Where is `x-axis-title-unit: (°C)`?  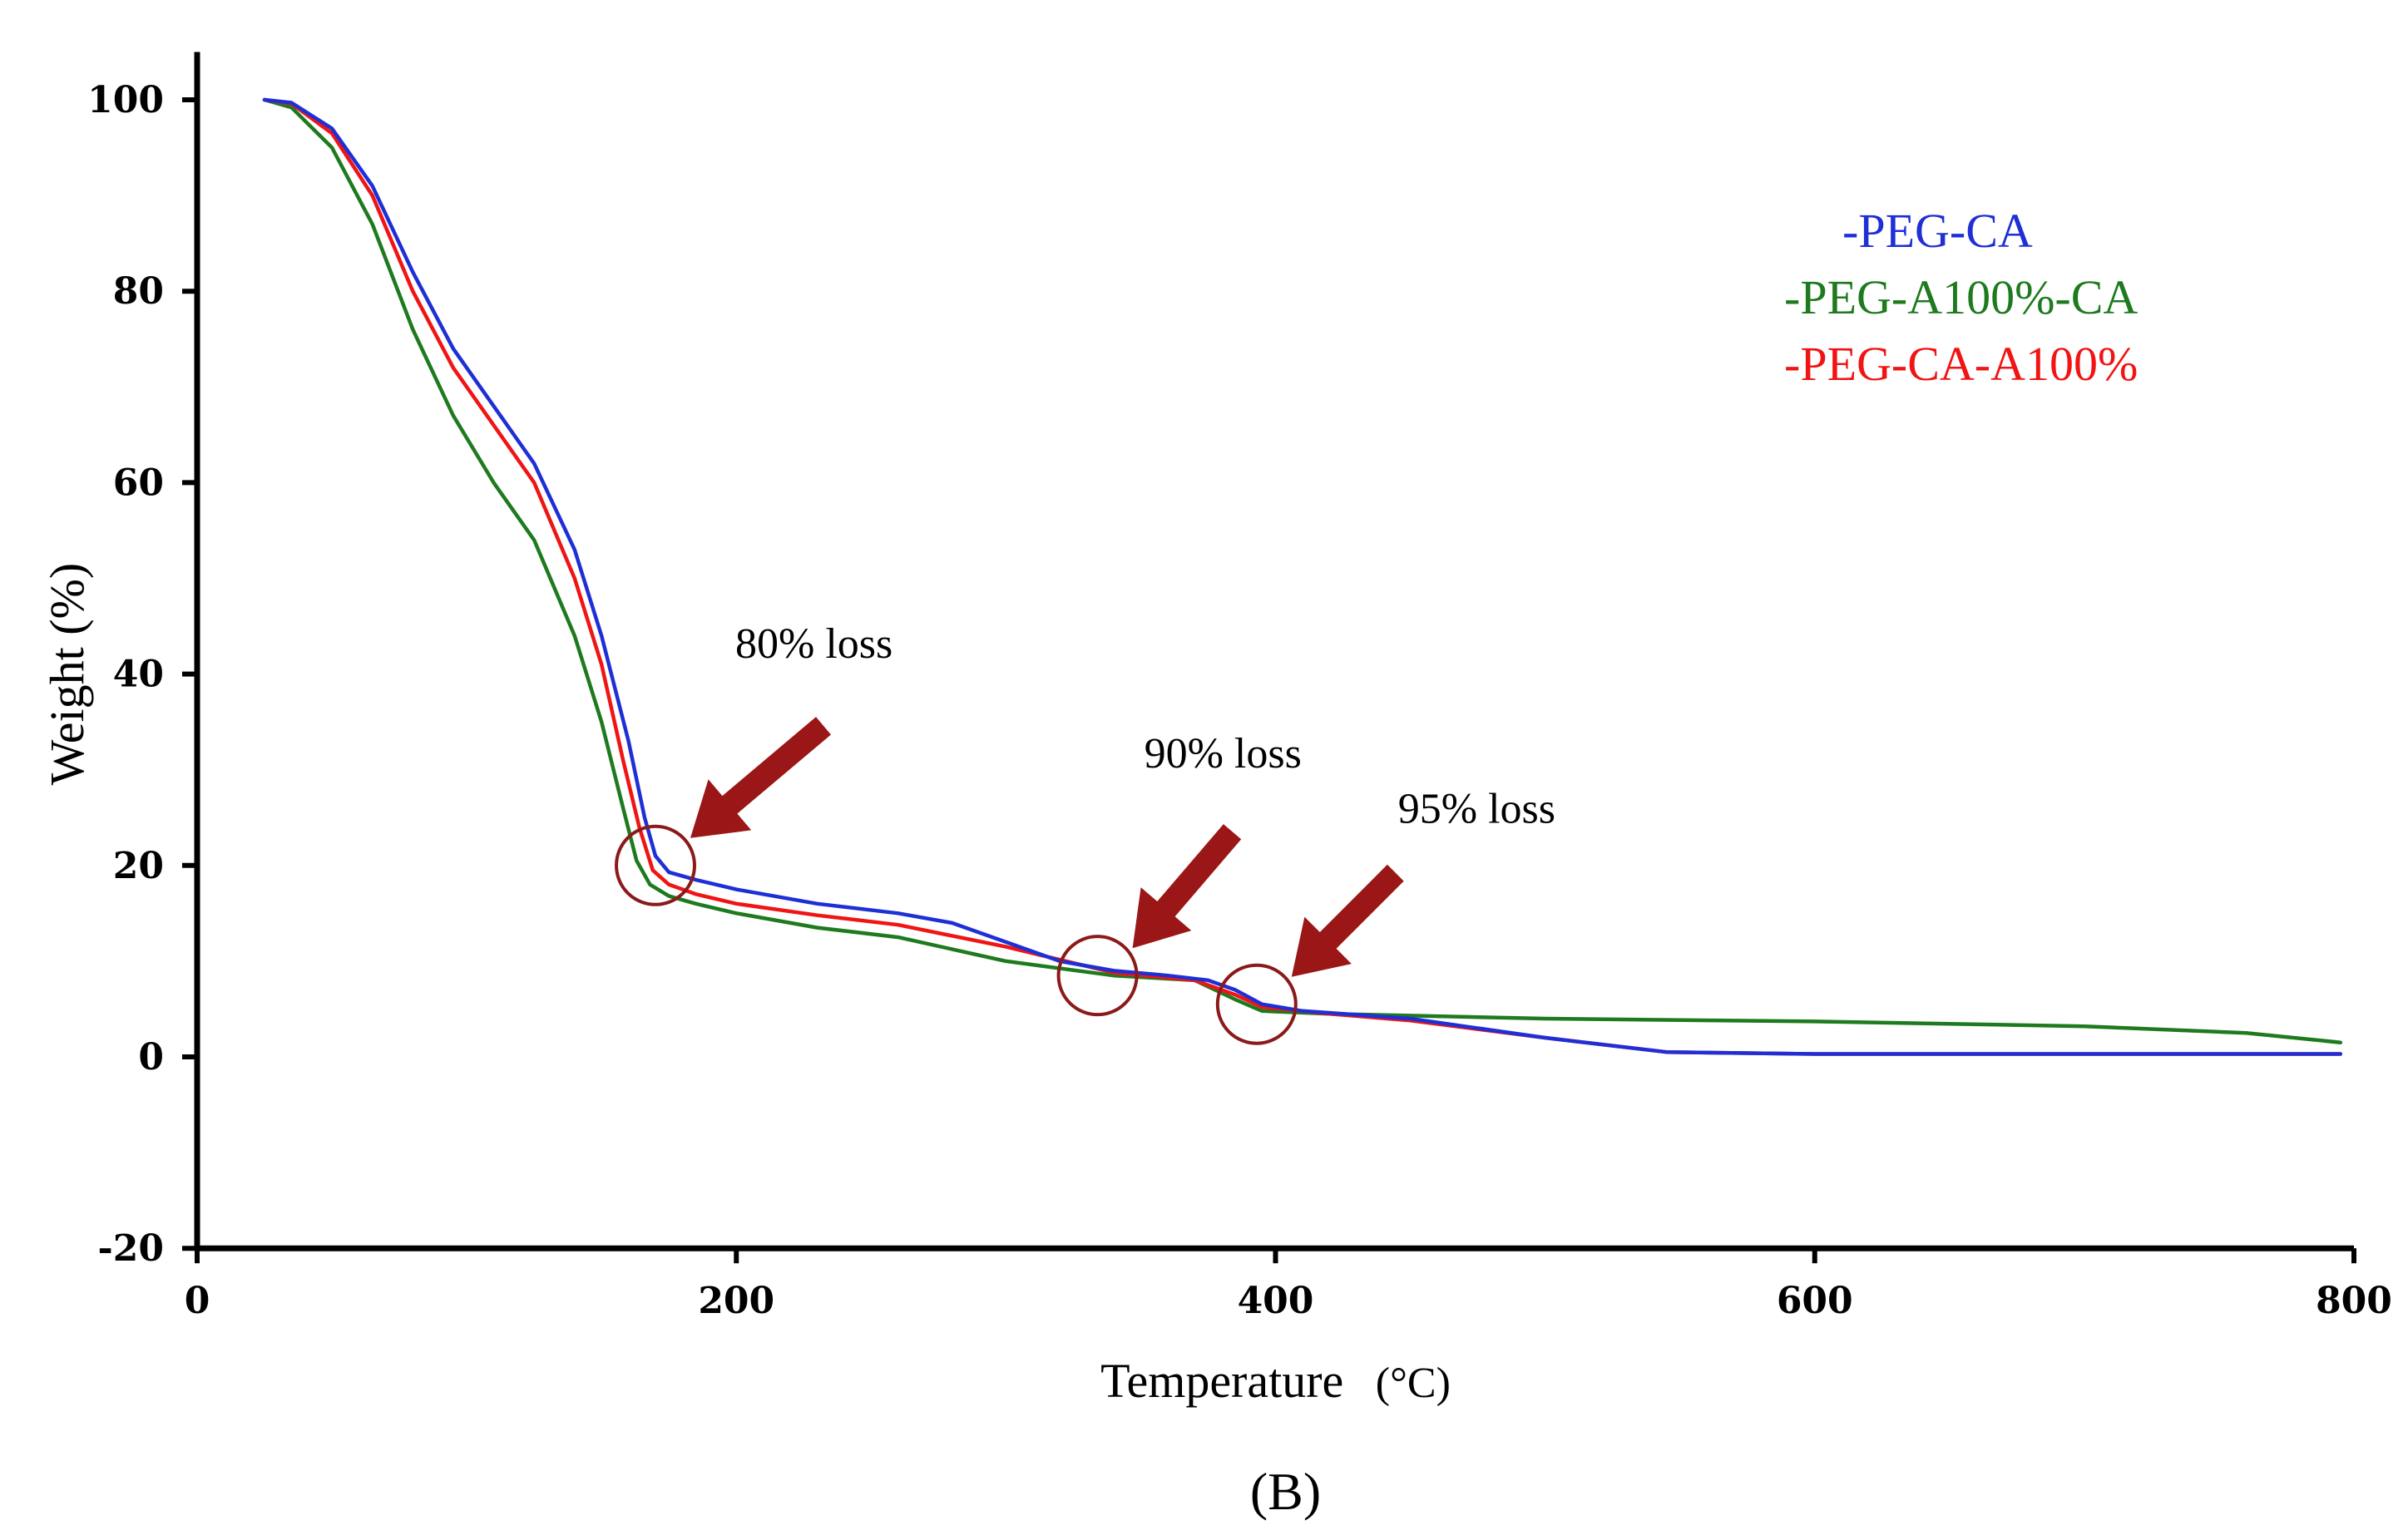 x-axis-title-unit: (°C) is located at coordinates (1413, 1383).